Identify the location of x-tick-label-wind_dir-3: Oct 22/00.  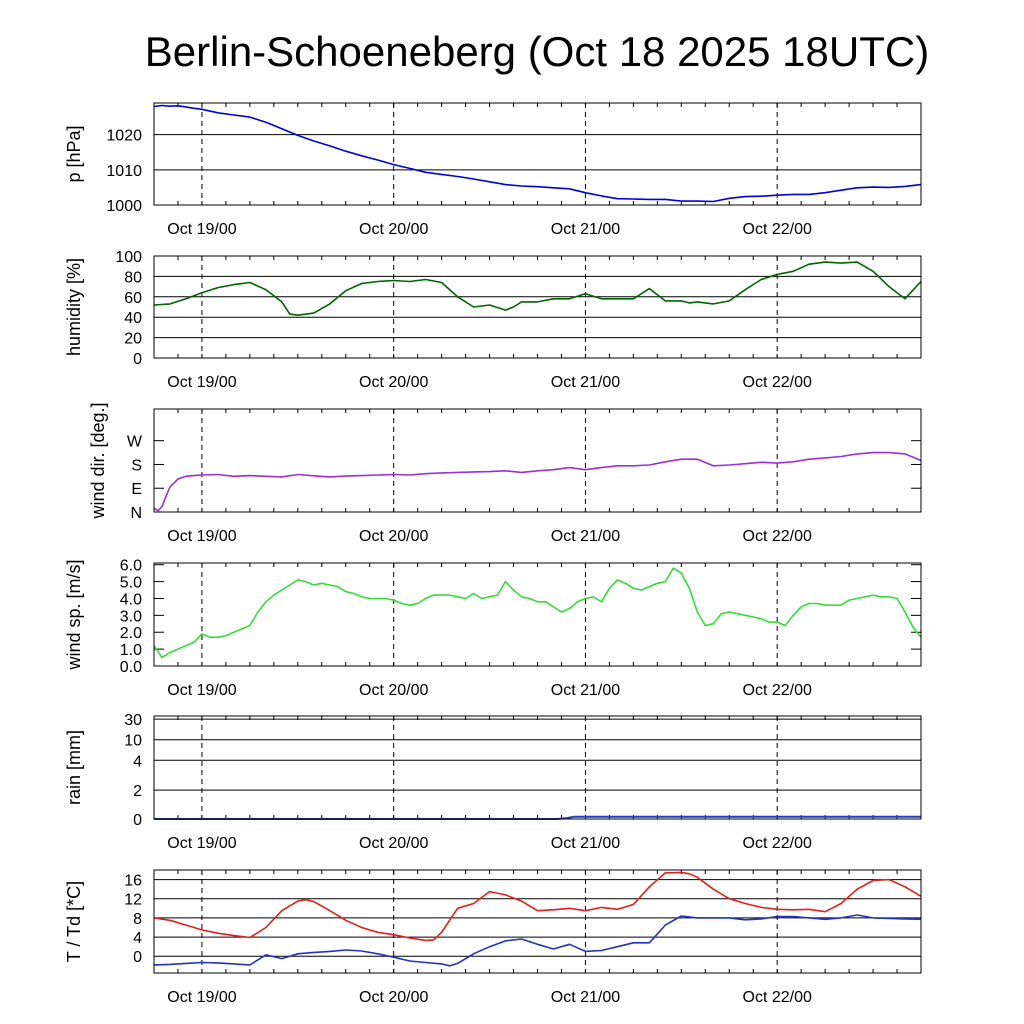
(777, 536).